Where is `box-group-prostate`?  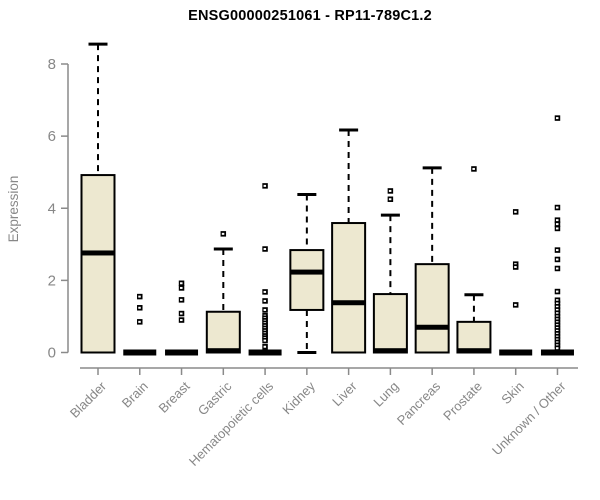 box-group-prostate is located at coordinates (474, 260).